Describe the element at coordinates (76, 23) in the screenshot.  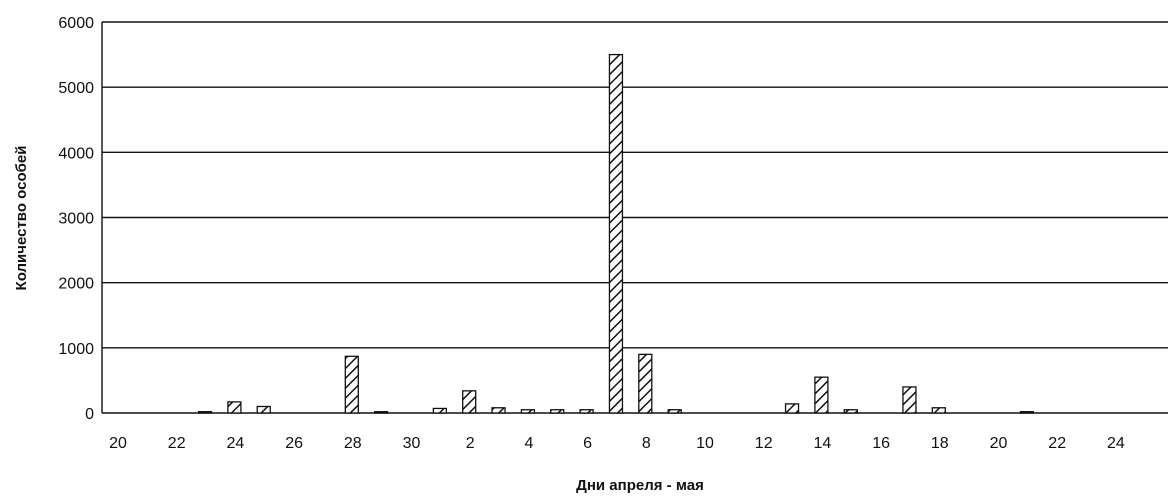
I see `y-tick-label: 6000` at that location.